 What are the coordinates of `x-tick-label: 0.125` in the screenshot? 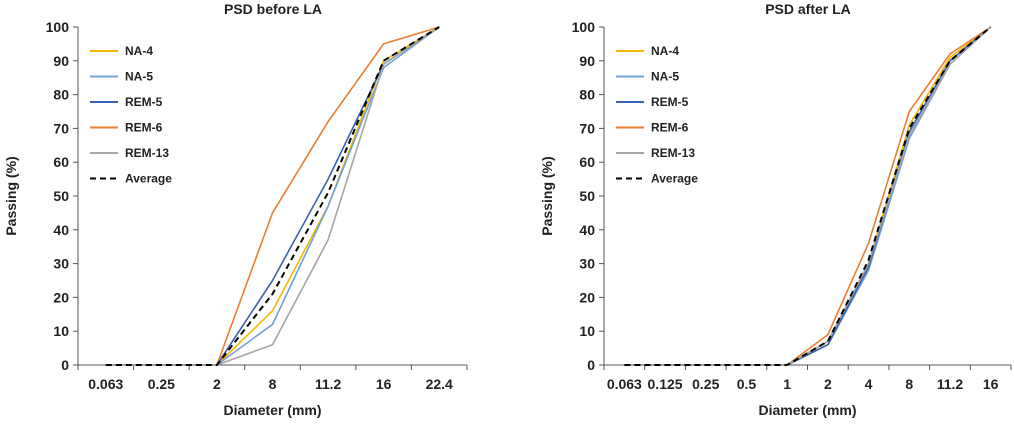 It's located at (665, 384).